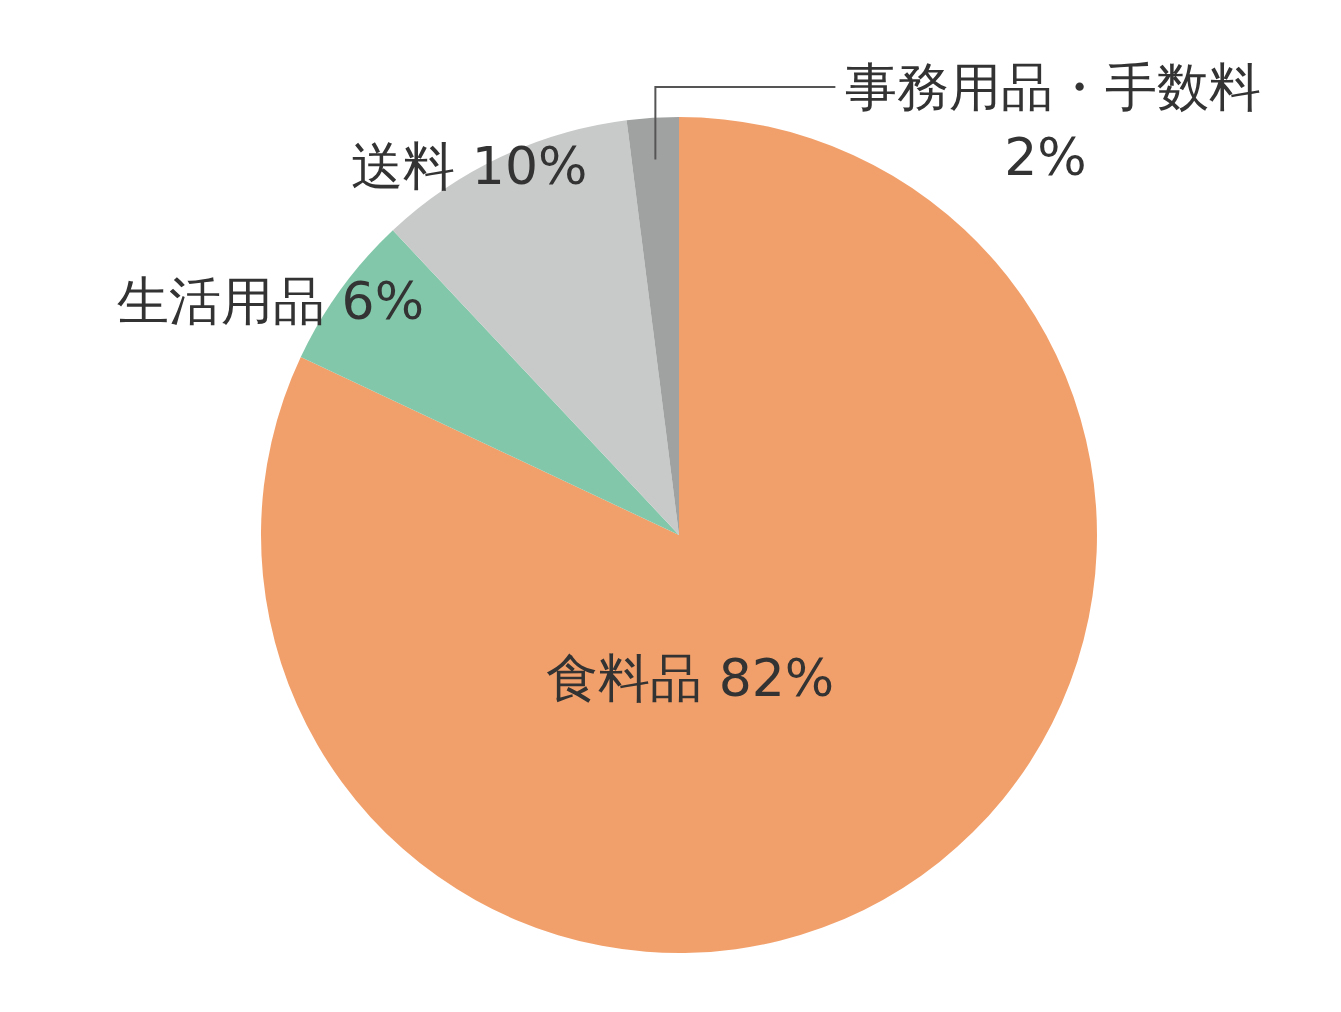  Describe the element at coordinates (271, 301) in the screenshot. I see `slice-label: 生活用品 6%` at that location.